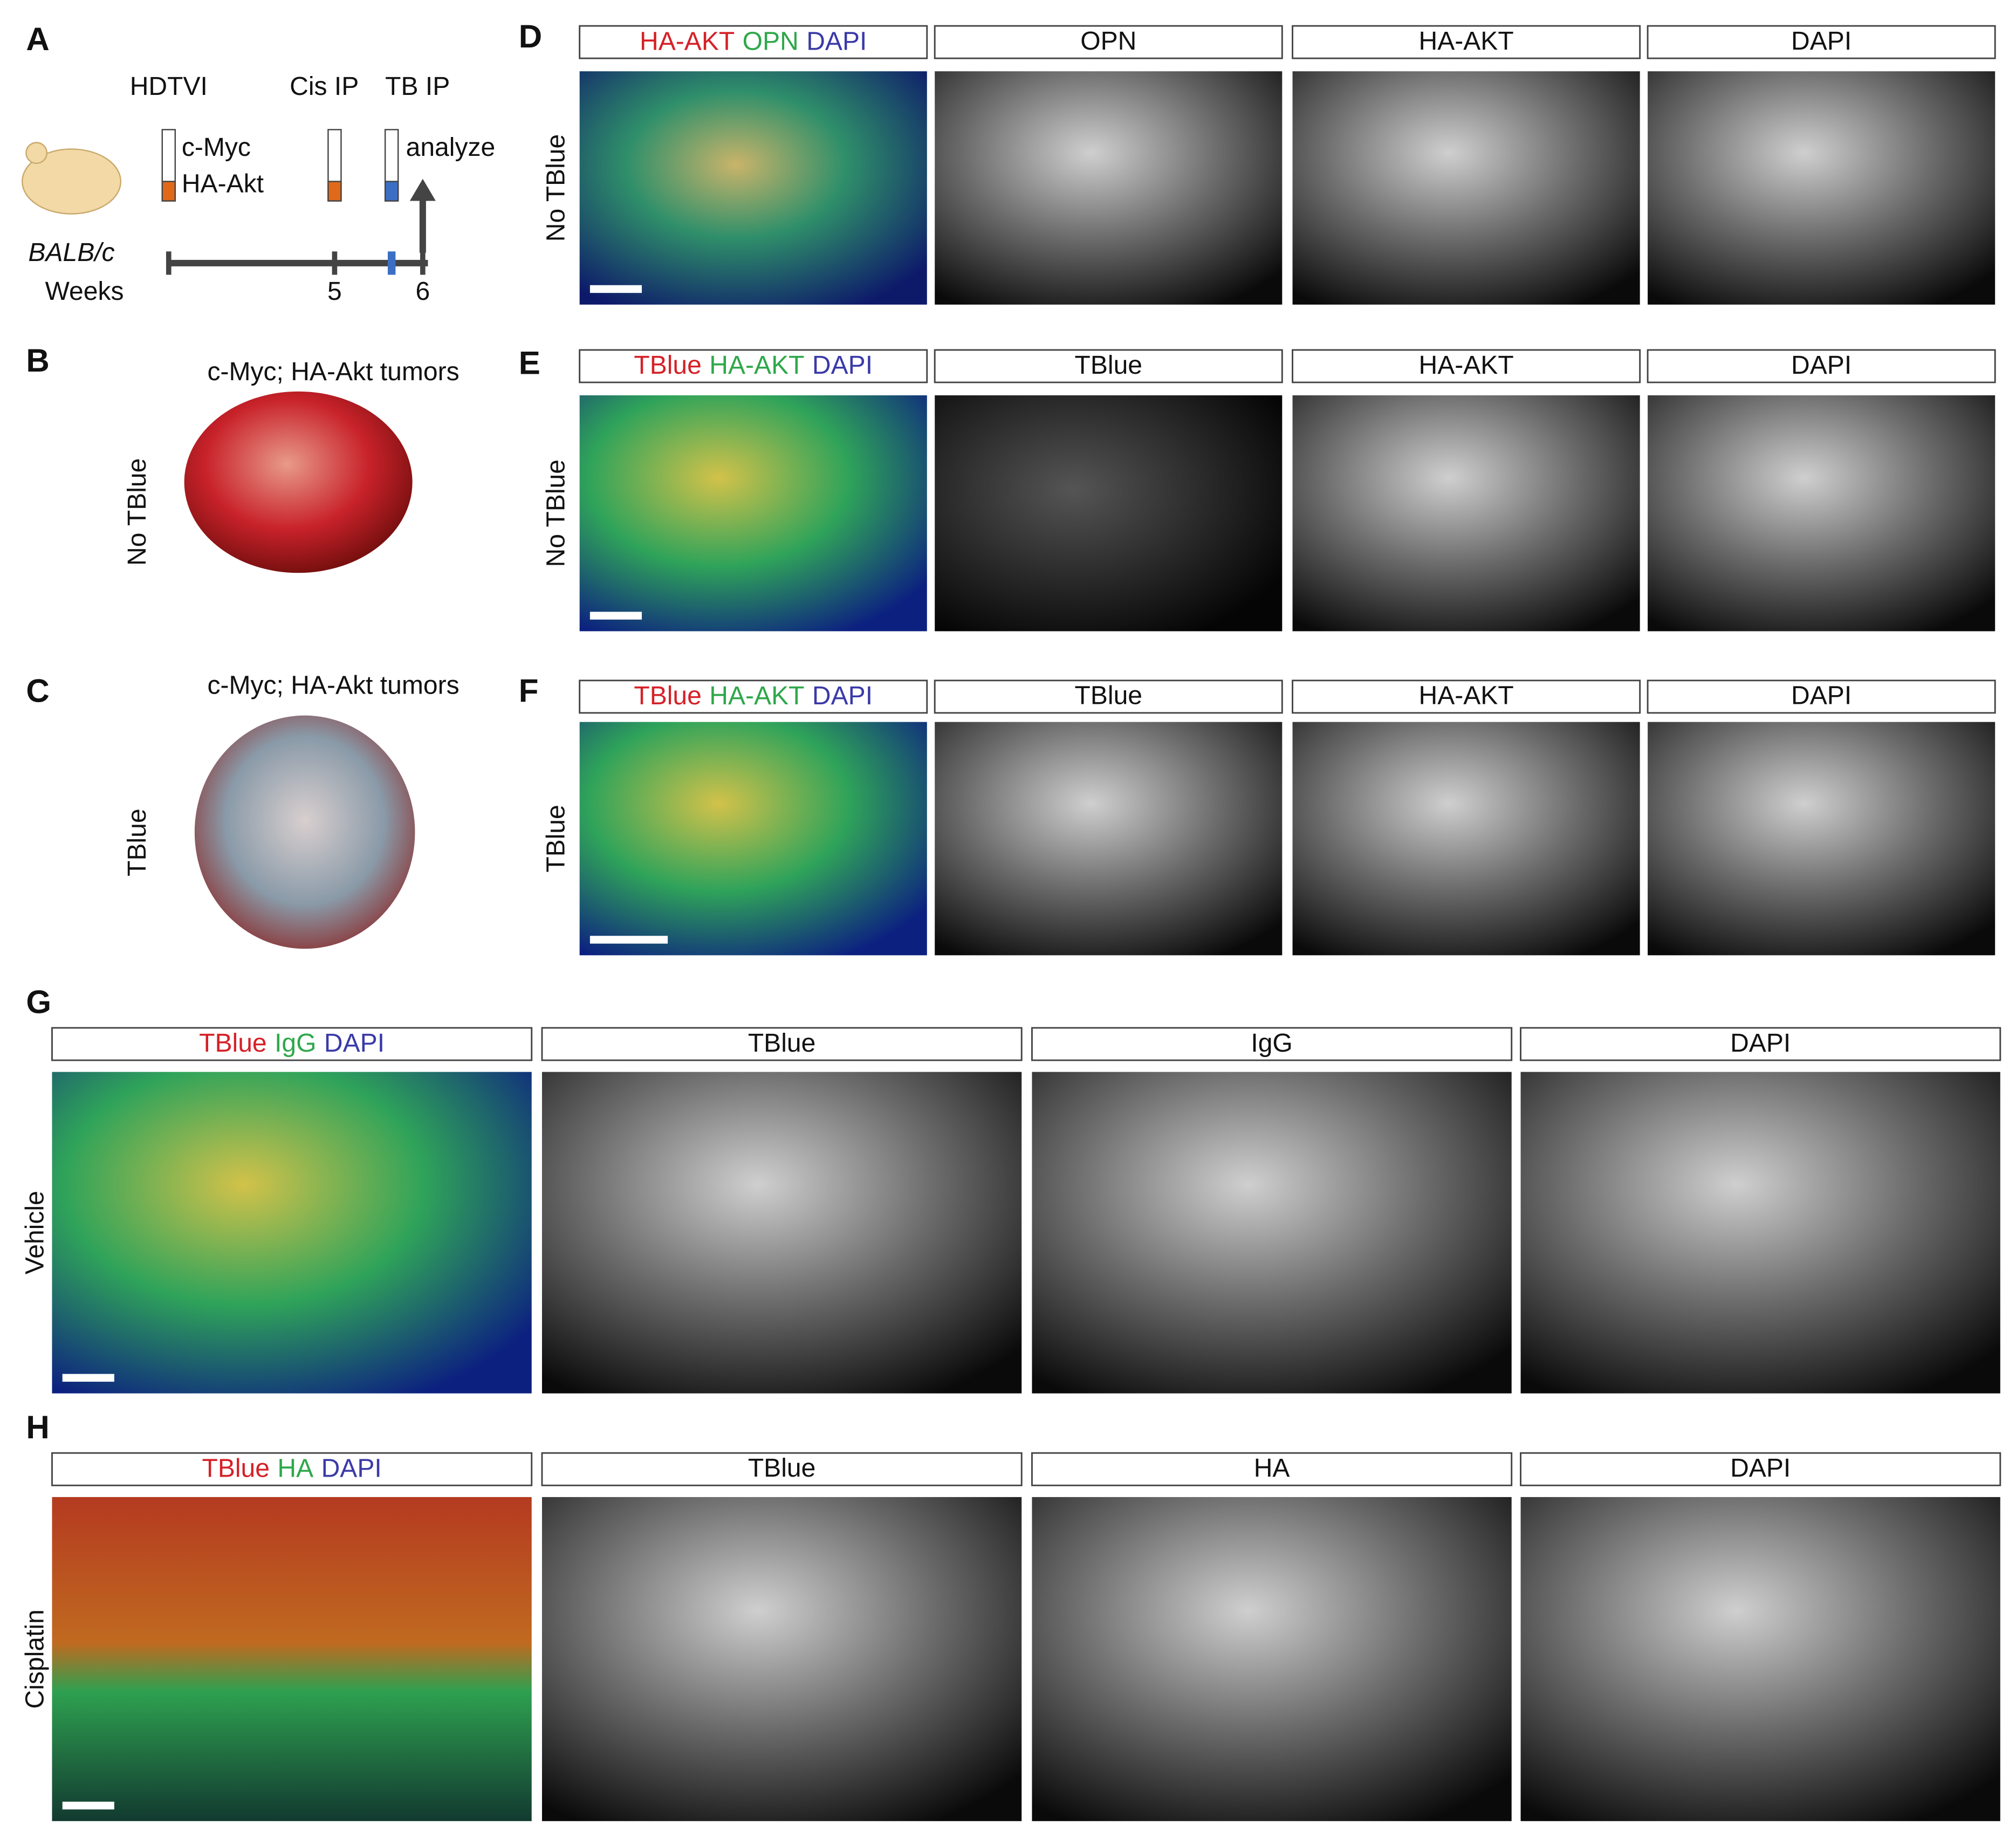 The image size is (2016, 1825). What do you see at coordinates (295, 1468) in the screenshot?
I see `merge-channel: HA` at bounding box center [295, 1468].